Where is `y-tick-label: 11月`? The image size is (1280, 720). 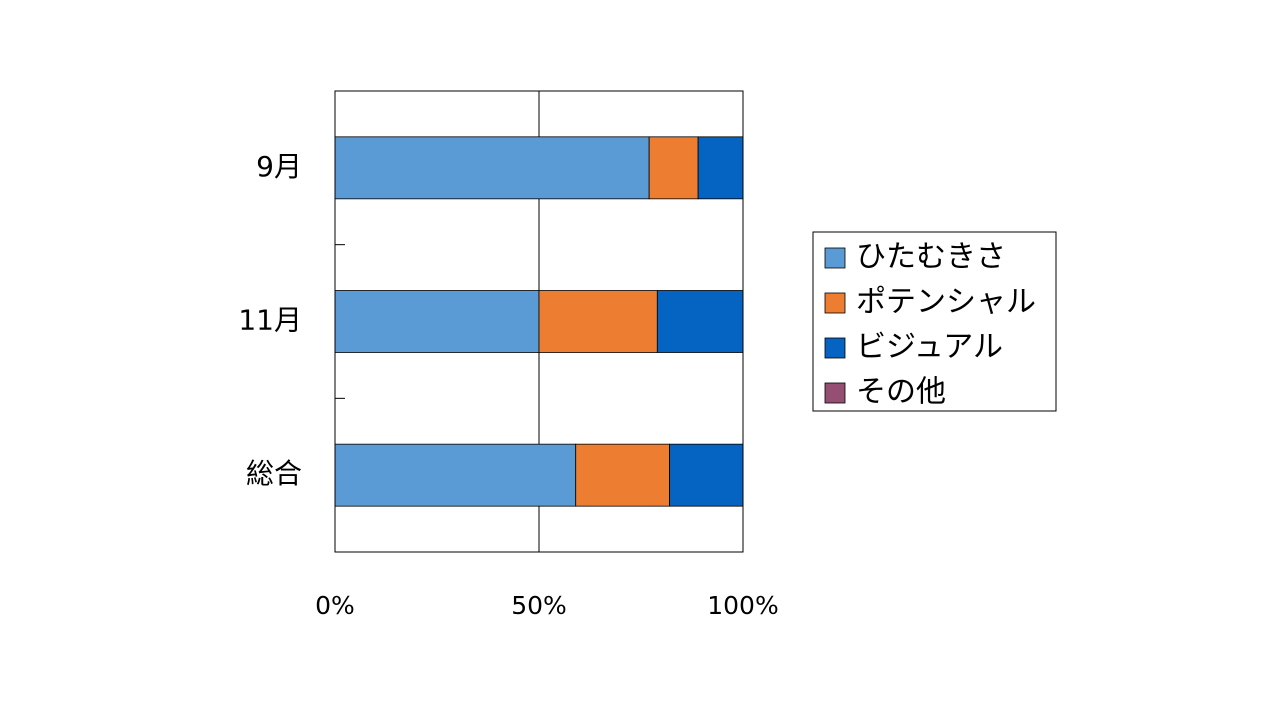
y-tick-label: 11月 is located at coordinates (270, 320).